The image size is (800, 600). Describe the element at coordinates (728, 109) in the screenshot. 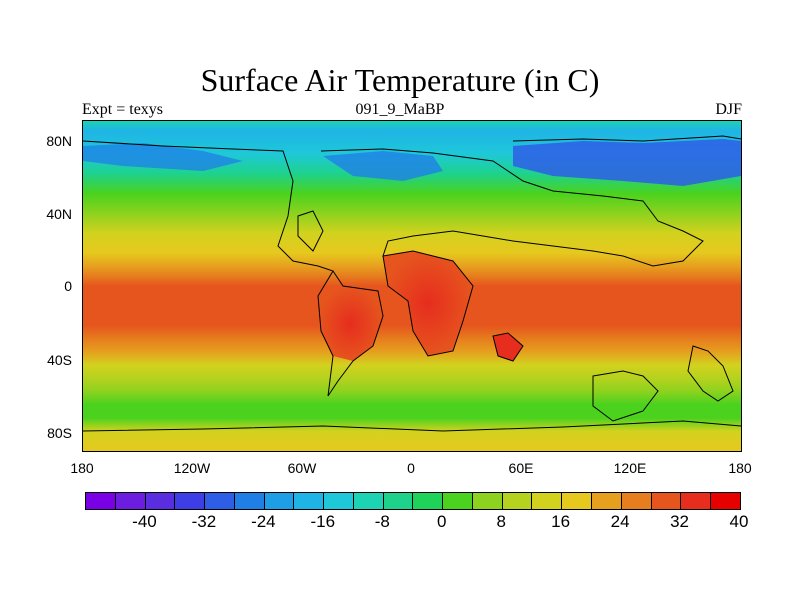

I see `season-label: DJF` at that location.